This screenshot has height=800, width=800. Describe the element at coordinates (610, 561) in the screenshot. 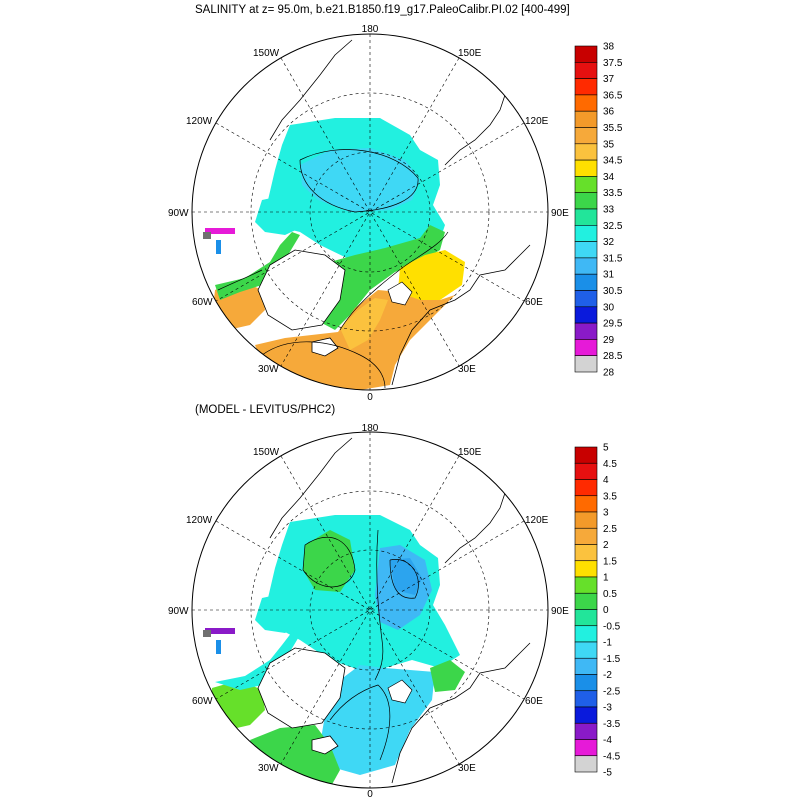

I see `bottom-colorbar-tick-label: 1.5` at that location.